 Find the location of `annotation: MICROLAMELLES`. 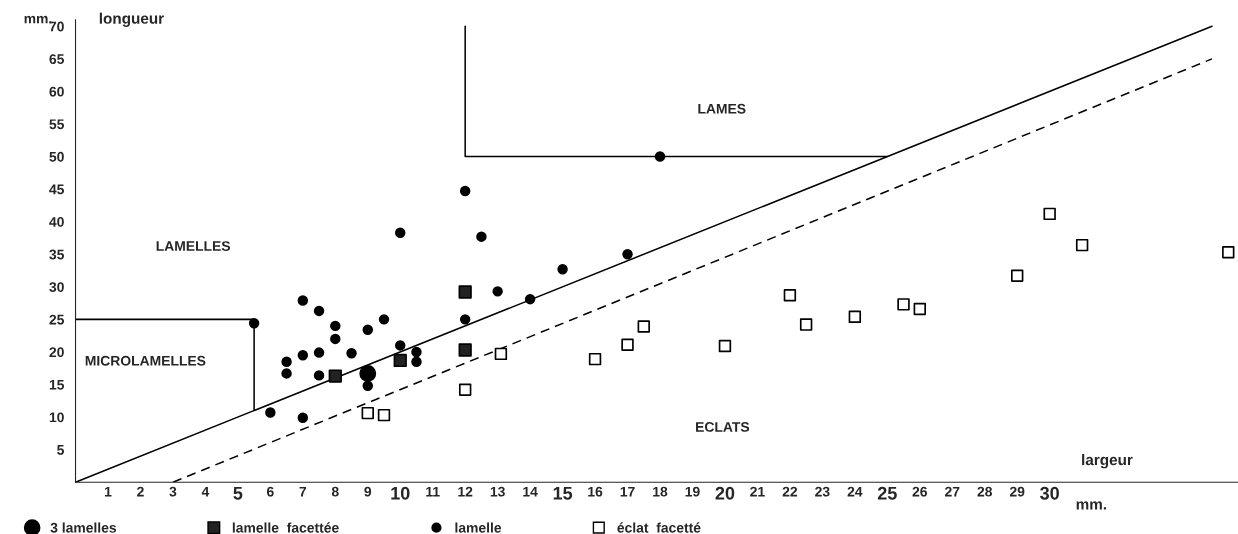

annotation: MICROLAMELLES is located at coordinates (145, 360).